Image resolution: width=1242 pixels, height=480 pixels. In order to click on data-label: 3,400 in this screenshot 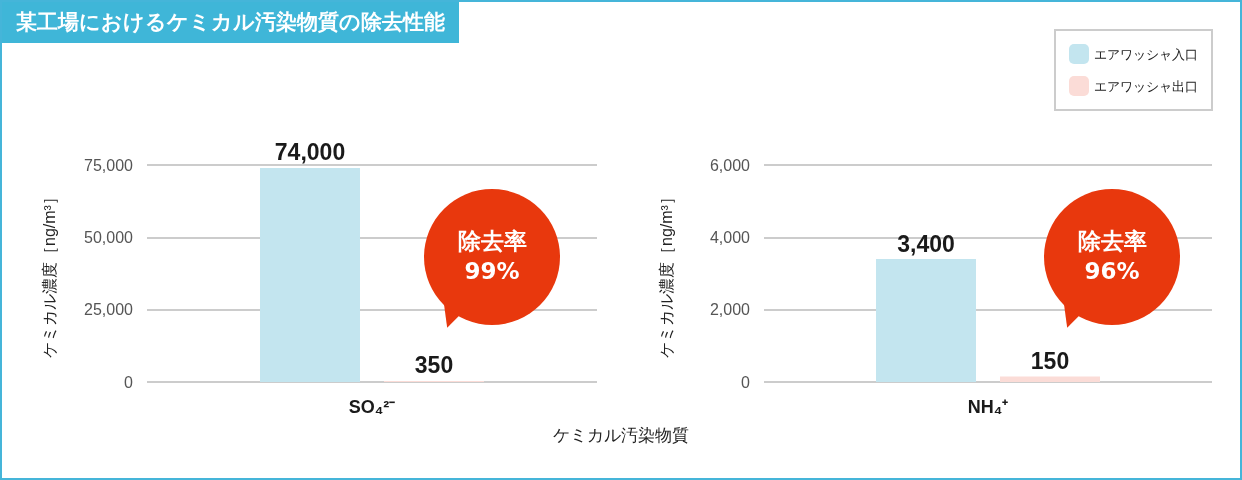, I will do `click(926, 243)`.